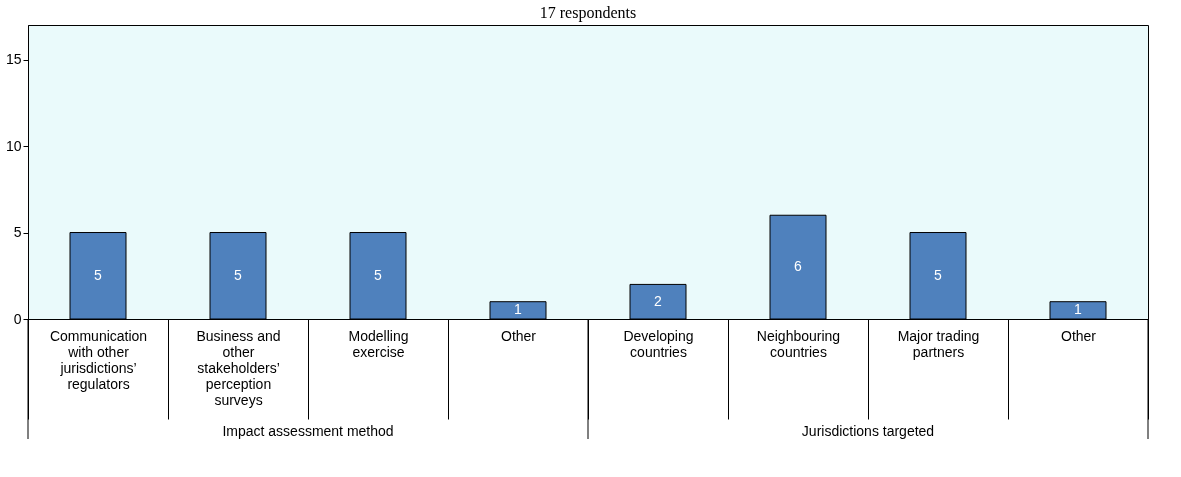 Image resolution: width=1181 pixels, height=477 pixels. What do you see at coordinates (868, 431) in the screenshot?
I see `text: Jurisdictions targeted` at bounding box center [868, 431].